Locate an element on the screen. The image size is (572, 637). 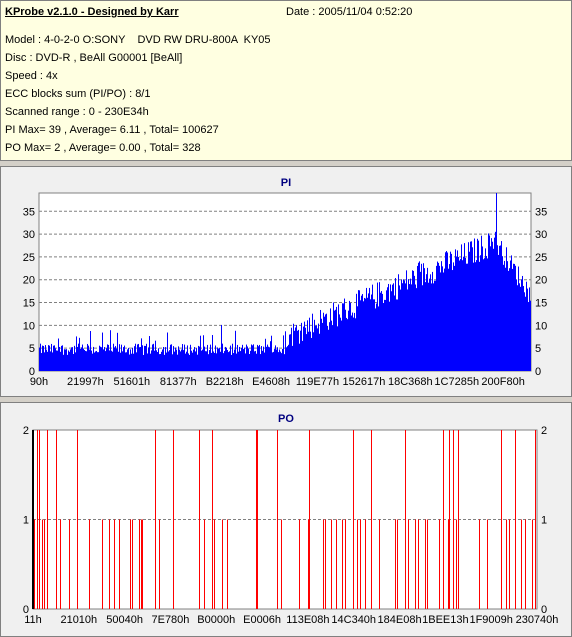
y-tick-label-right: 2 is located at coordinates (544, 431).